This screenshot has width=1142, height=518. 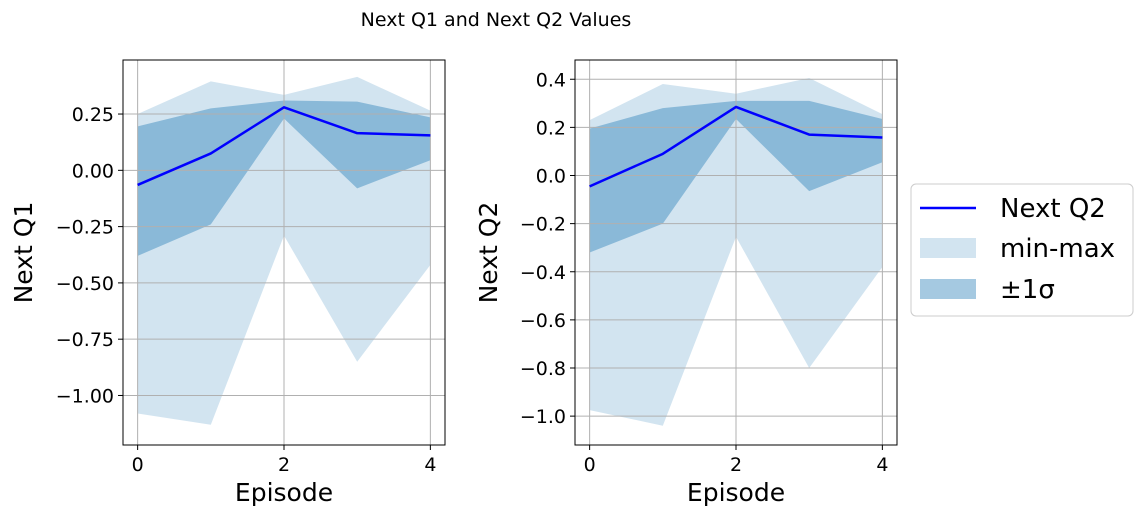 What do you see at coordinates (488, 253) in the screenshot?
I see `y-axis-label: Next Q2` at bounding box center [488, 253].